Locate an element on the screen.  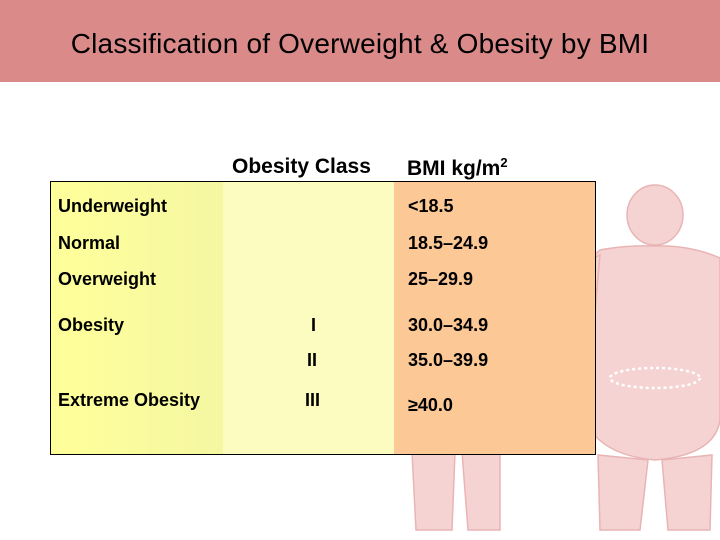
obesity-class-column is located at coordinates (308, 318).